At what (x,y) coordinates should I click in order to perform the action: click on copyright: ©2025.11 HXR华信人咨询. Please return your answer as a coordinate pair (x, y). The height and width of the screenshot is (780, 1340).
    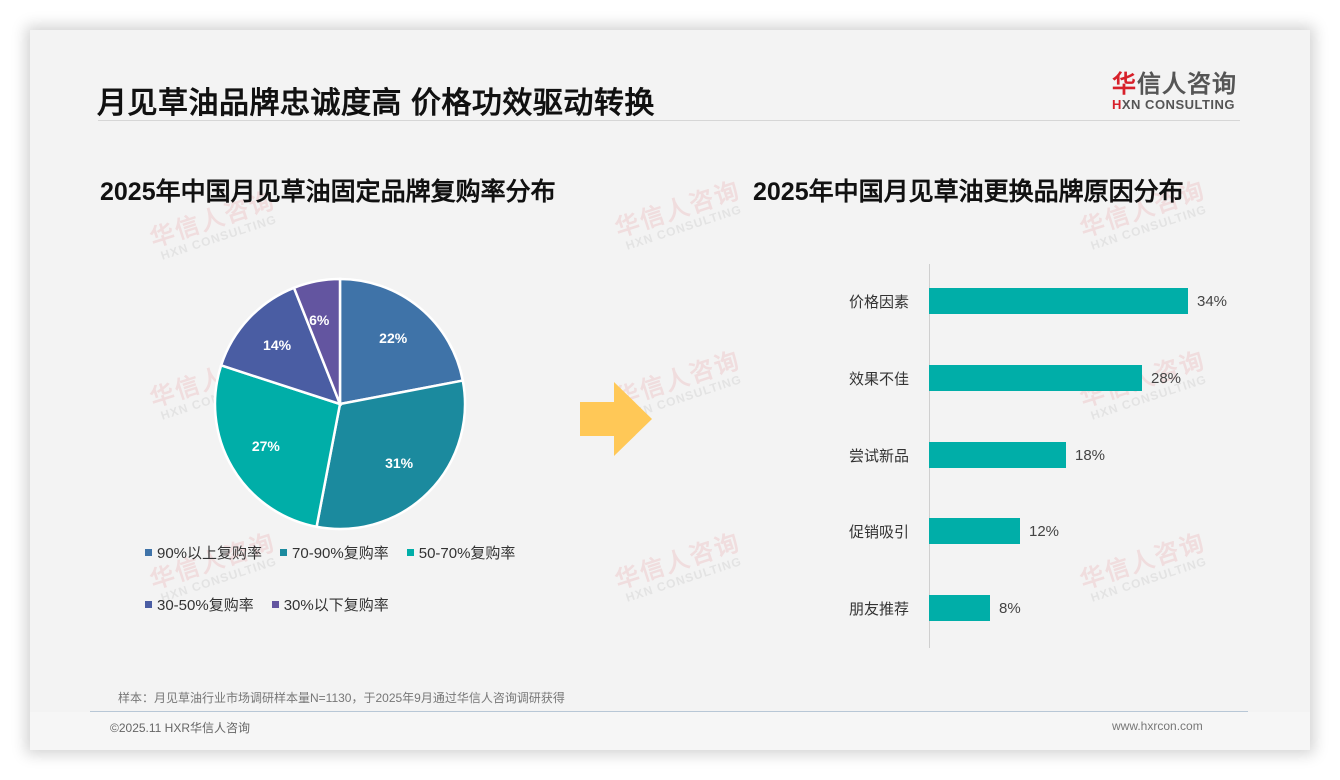
    Looking at the image, I should click on (180, 728).